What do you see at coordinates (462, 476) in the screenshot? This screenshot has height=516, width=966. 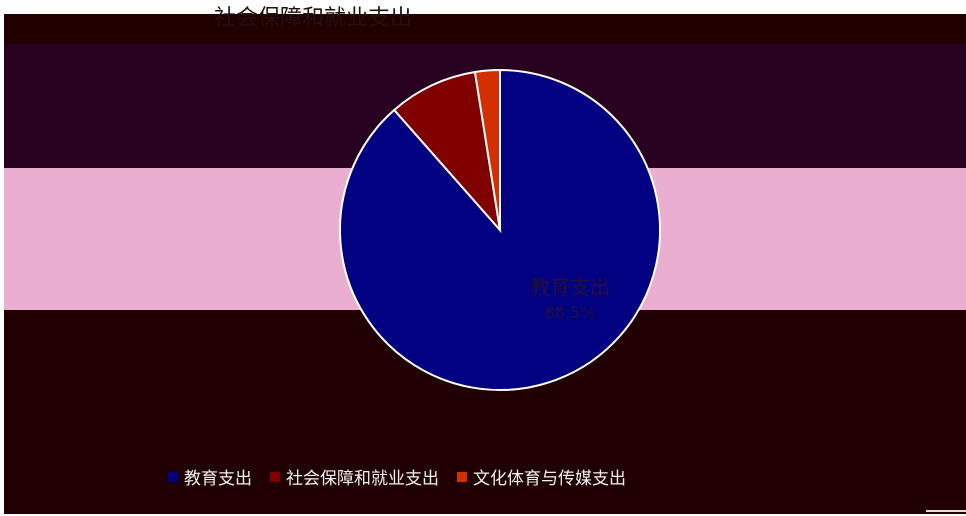 I see `legend-swatch-culture` at bounding box center [462, 476].